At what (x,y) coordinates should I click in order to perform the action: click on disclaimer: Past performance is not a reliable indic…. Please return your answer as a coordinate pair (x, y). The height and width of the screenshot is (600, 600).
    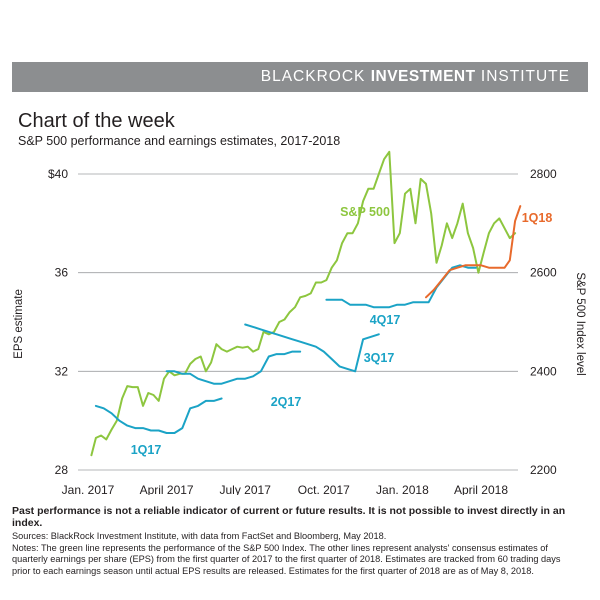
    Looking at the image, I should click on (289, 517).